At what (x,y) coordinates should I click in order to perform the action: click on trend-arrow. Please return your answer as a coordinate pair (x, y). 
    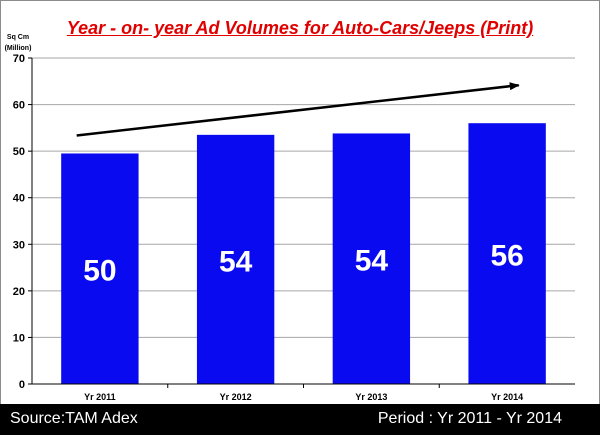
    Looking at the image, I should click on (298, 109).